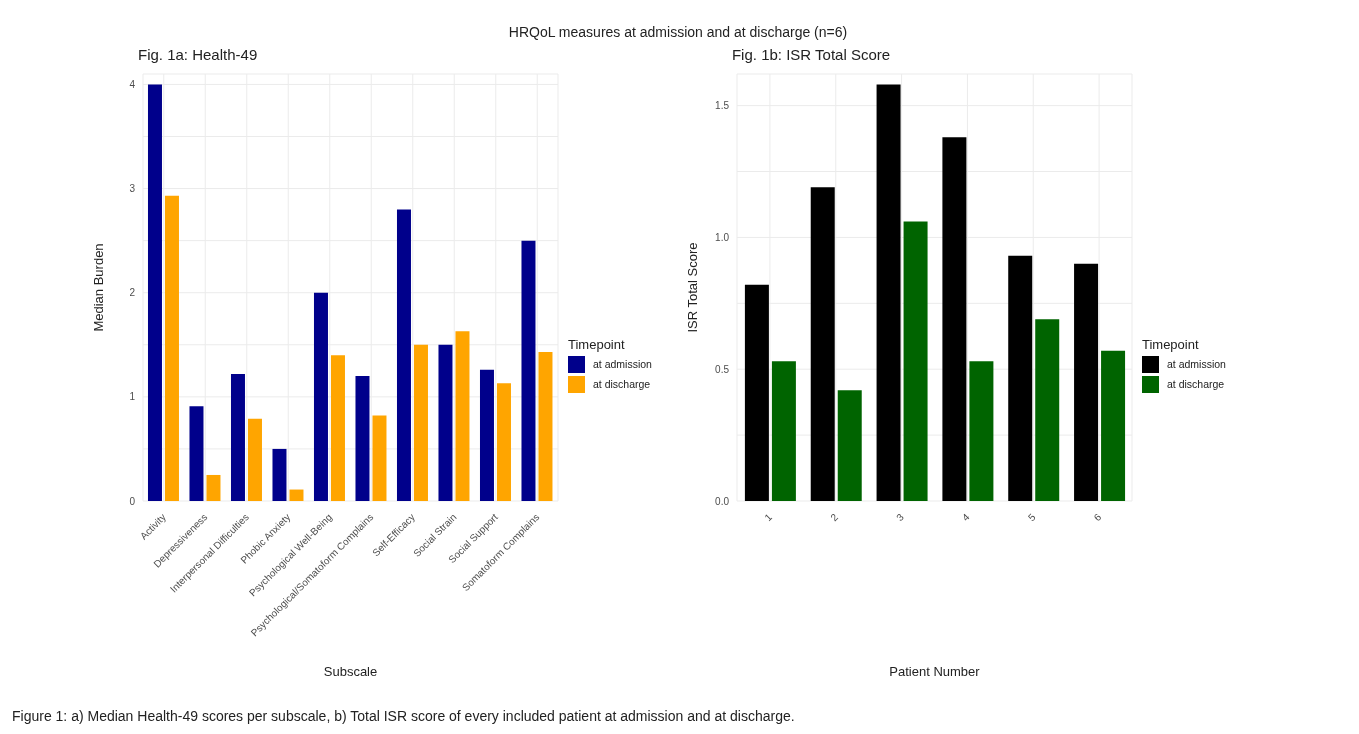  What do you see at coordinates (692, 287) in the screenshot?
I see `y-axis-title: ISR Total Score` at bounding box center [692, 287].